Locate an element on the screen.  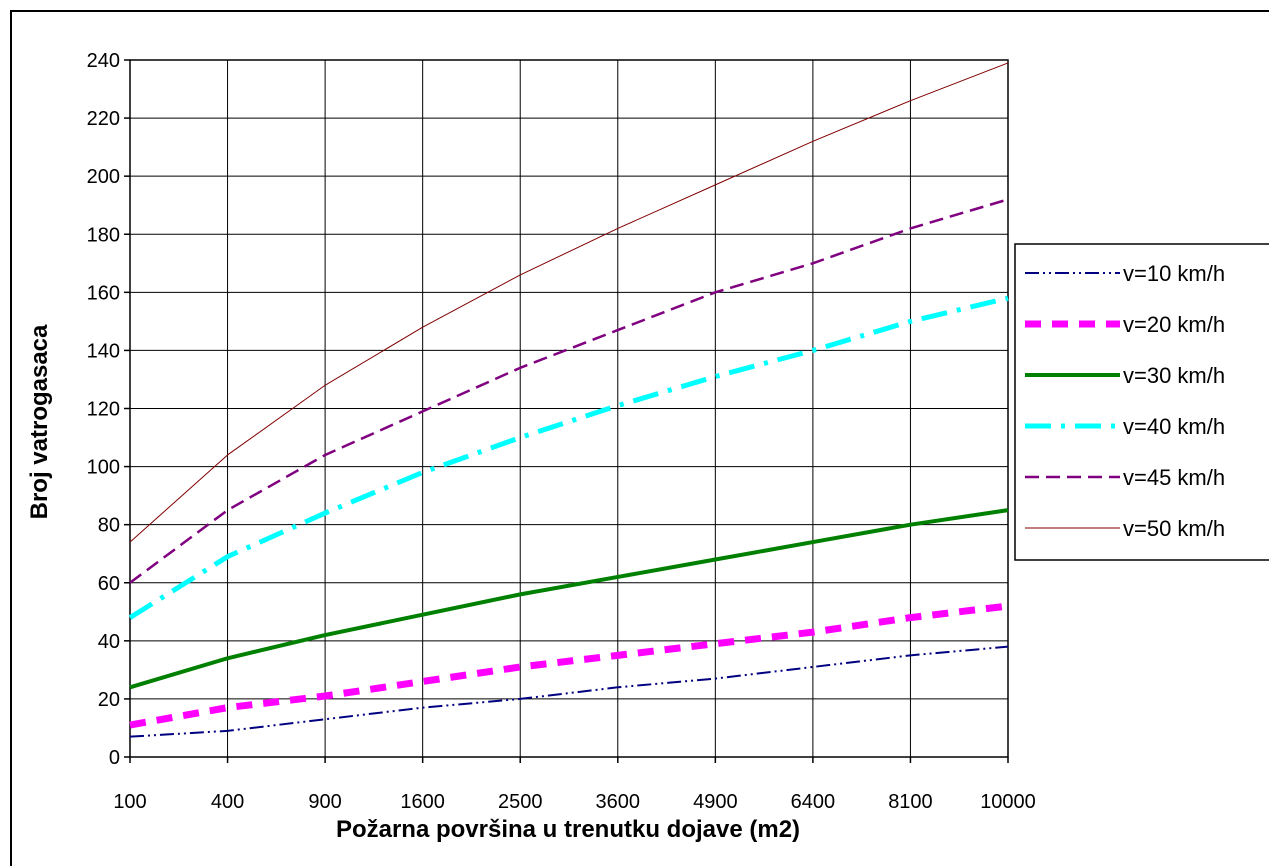
y-tick-label: 80 is located at coordinates (109, 526).